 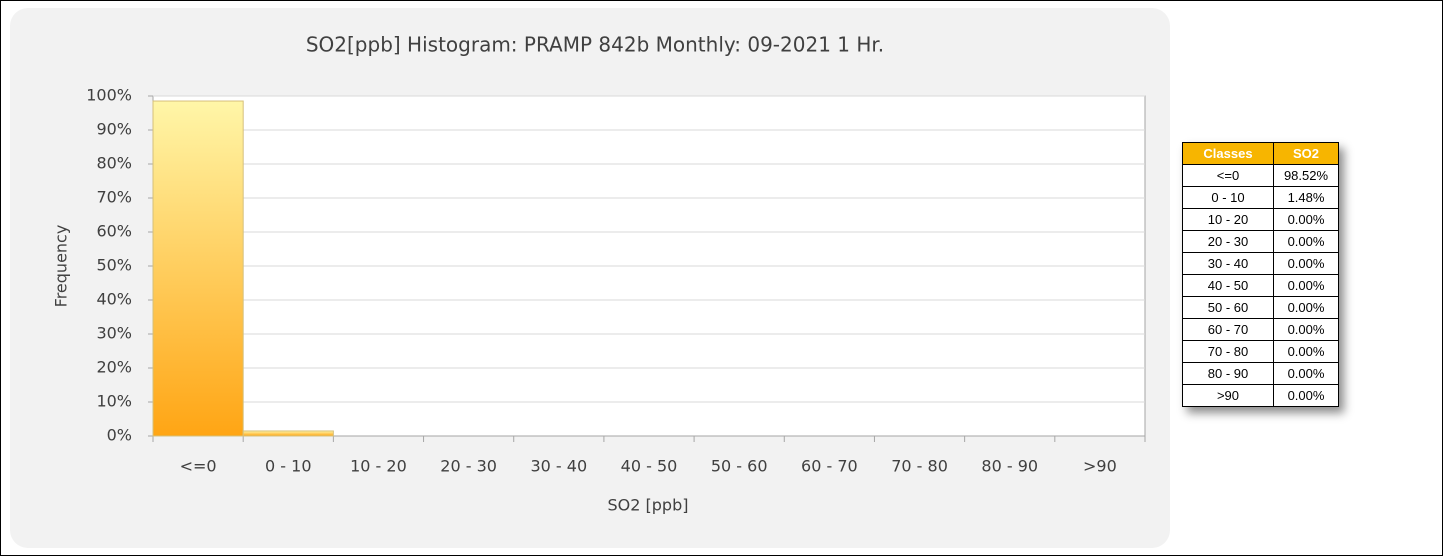 I want to click on table-header: Classes, so click(x=1228, y=153).